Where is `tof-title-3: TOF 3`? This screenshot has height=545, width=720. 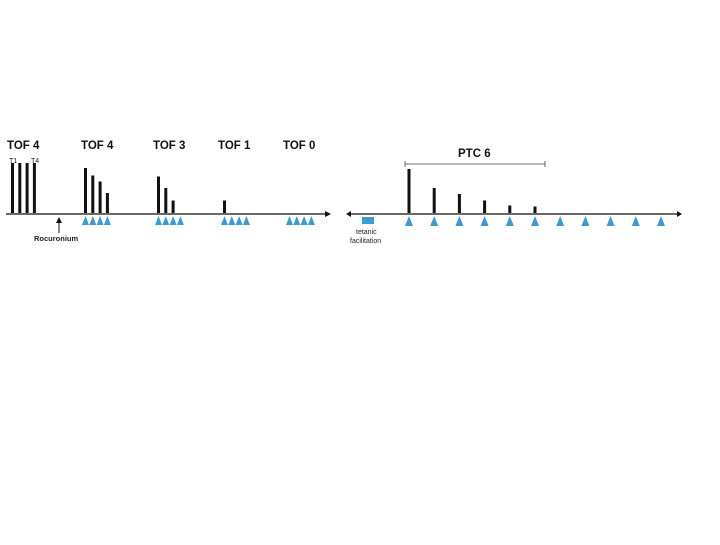
tof-title-3: TOF 3 is located at coordinates (169, 146).